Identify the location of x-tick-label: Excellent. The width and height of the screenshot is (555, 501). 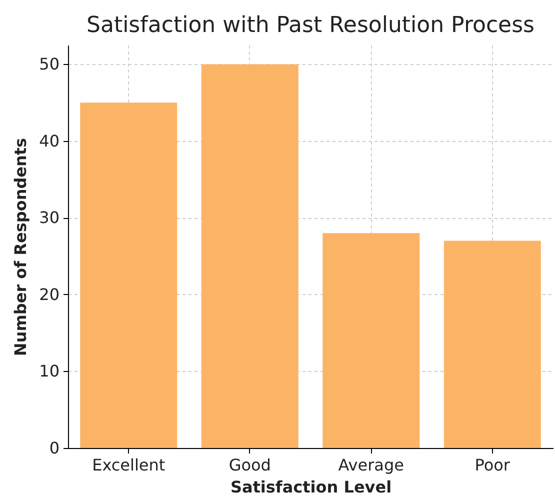
(129, 465).